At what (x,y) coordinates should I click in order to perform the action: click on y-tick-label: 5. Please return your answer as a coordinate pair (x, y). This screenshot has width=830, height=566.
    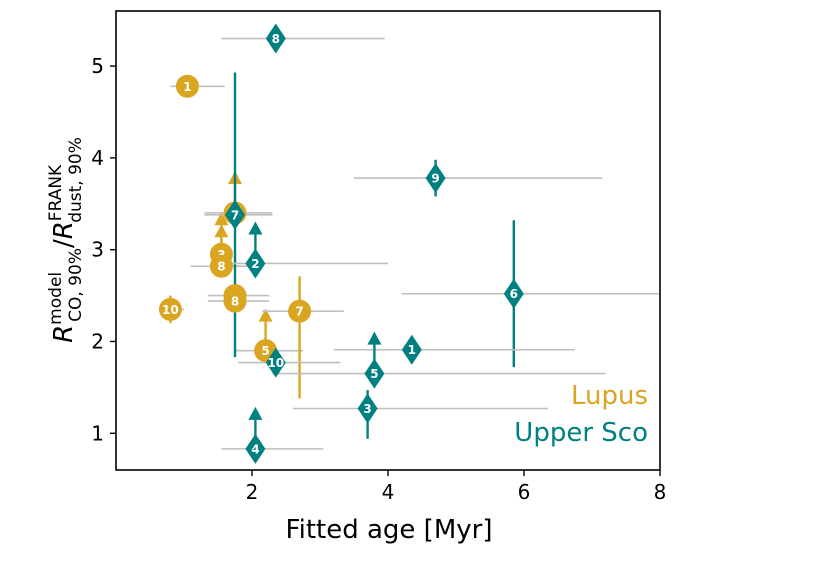
    Looking at the image, I should click on (97, 66).